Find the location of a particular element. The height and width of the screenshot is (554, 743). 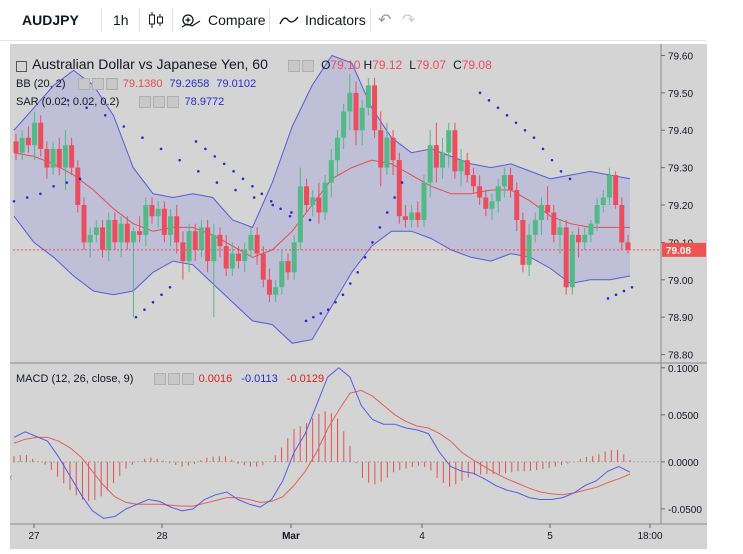

toolbar-divider is located at coordinates (370, 20).